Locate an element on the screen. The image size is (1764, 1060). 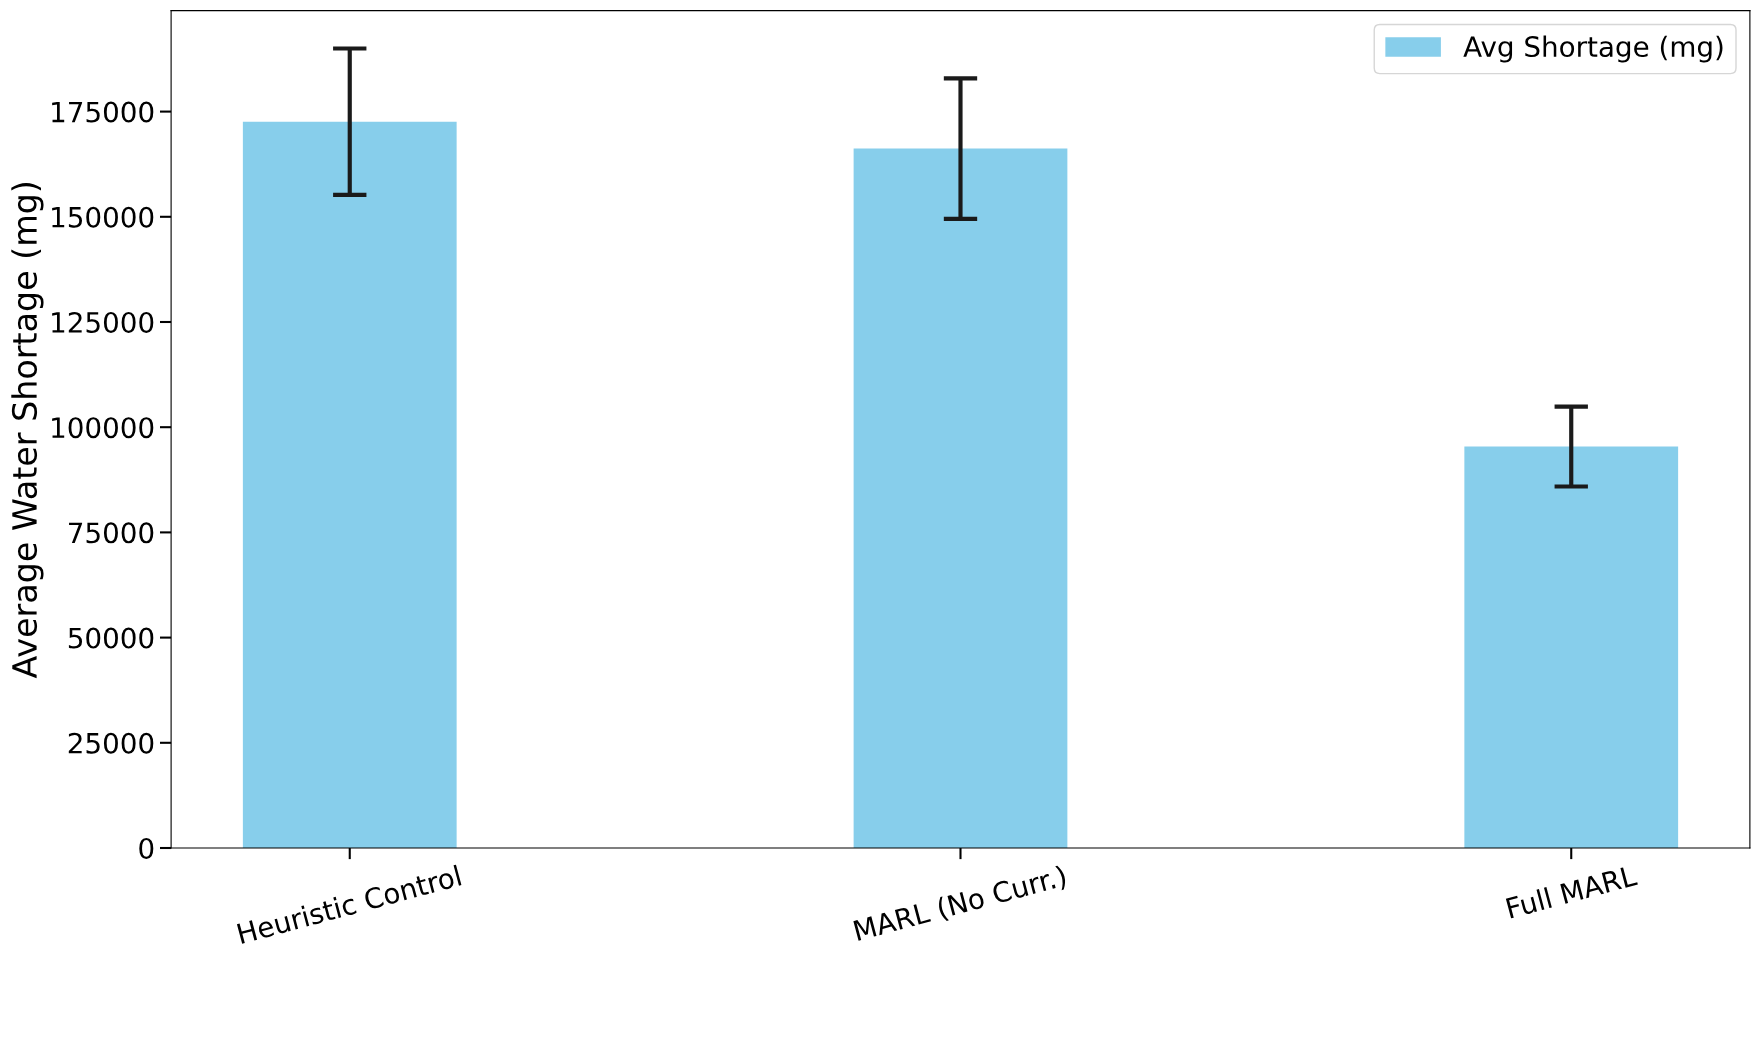
y-tick-label: 150000 is located at coordinates (103, 217).